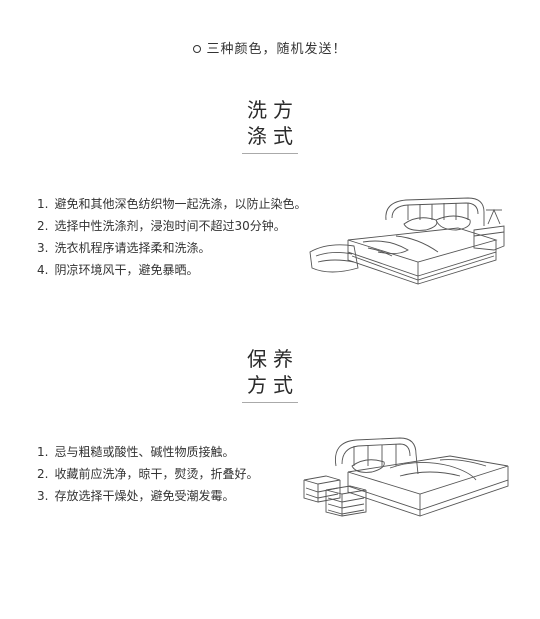 This screenshot has width=540, height=619. What do you see at coordinates (132, 248) in the screenshot?
I see `item-text: 洗衣机程序请选择柔和洗涤。` at bounding box center [132, 248].